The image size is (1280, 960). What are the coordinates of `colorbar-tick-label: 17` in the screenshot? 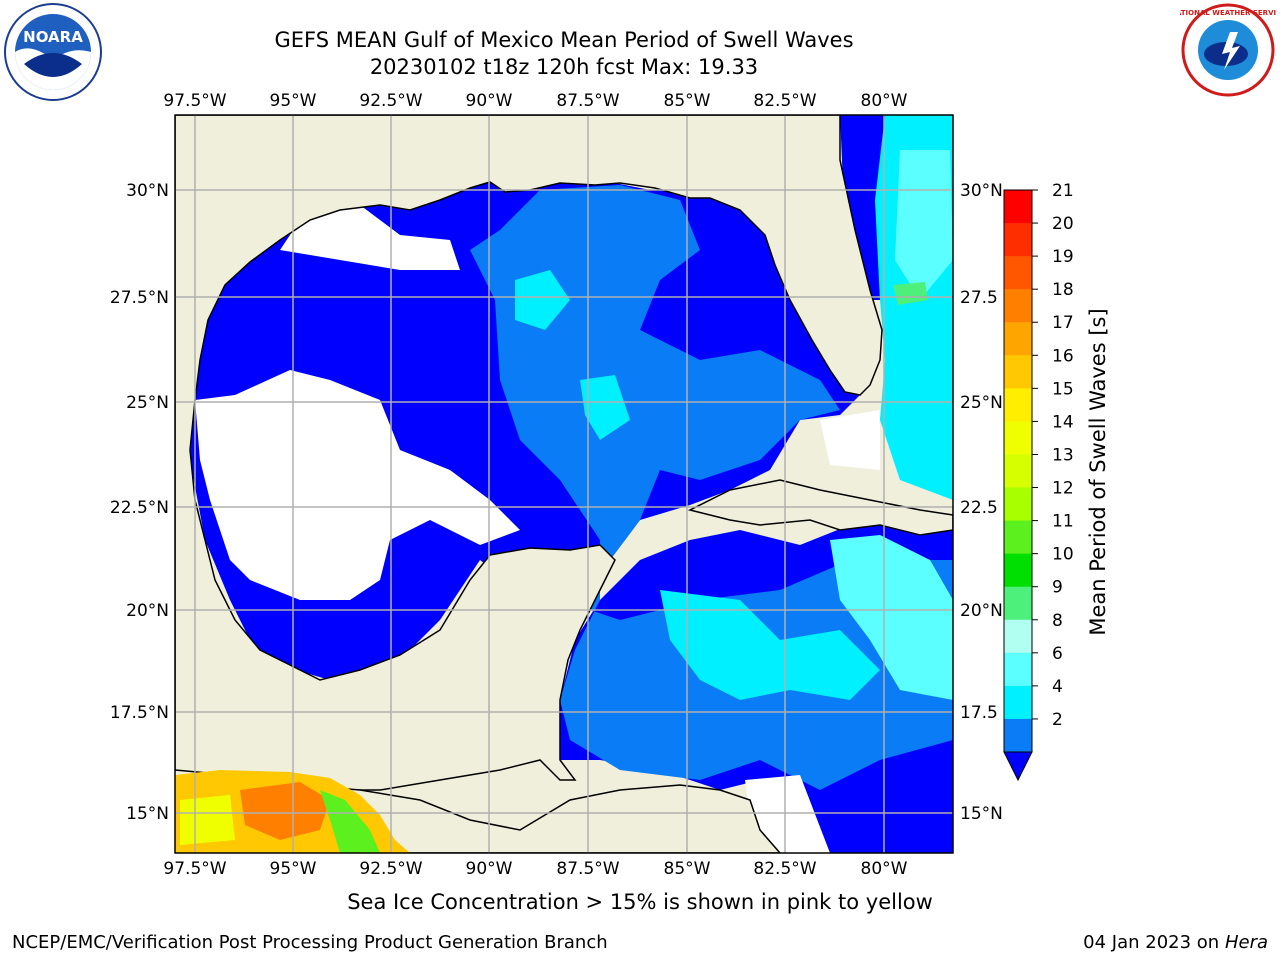 It's located at (1063, 323).